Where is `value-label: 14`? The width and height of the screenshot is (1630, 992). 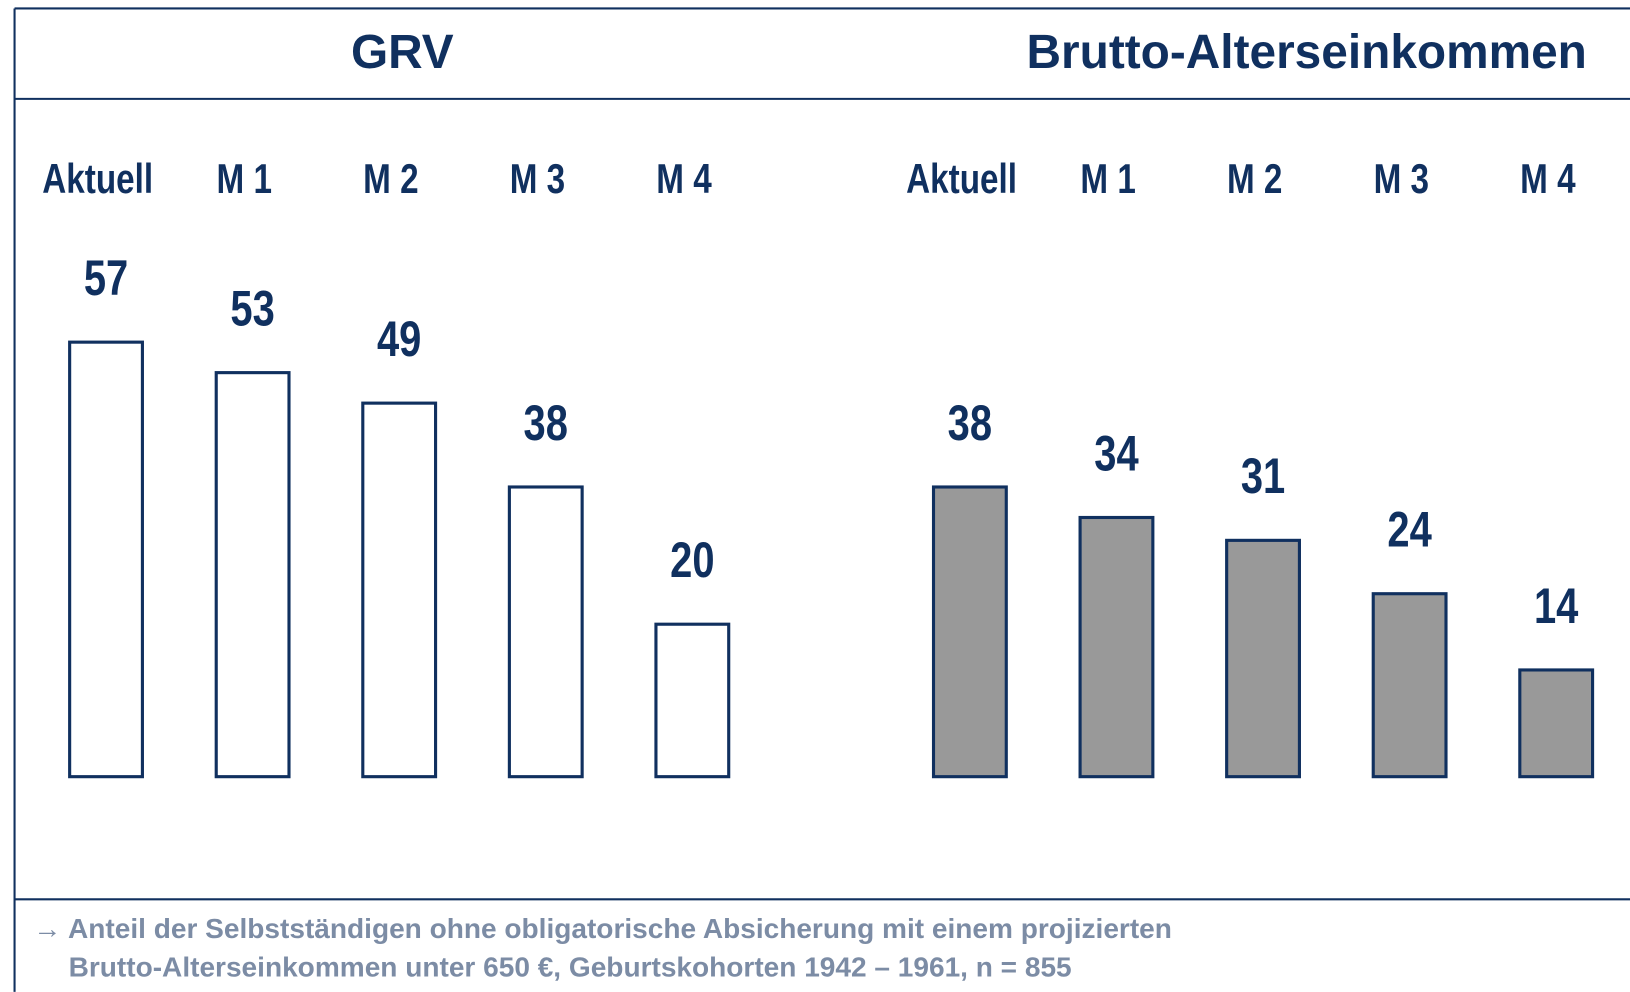 value-label: 14 is located at coordinates (1556, 606).